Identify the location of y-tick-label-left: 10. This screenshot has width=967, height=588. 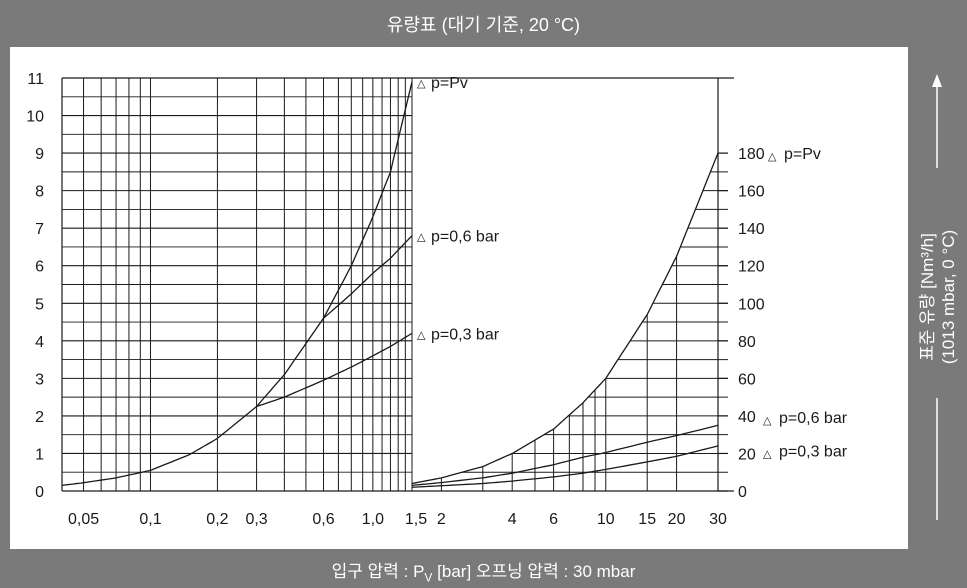
(35, 117).